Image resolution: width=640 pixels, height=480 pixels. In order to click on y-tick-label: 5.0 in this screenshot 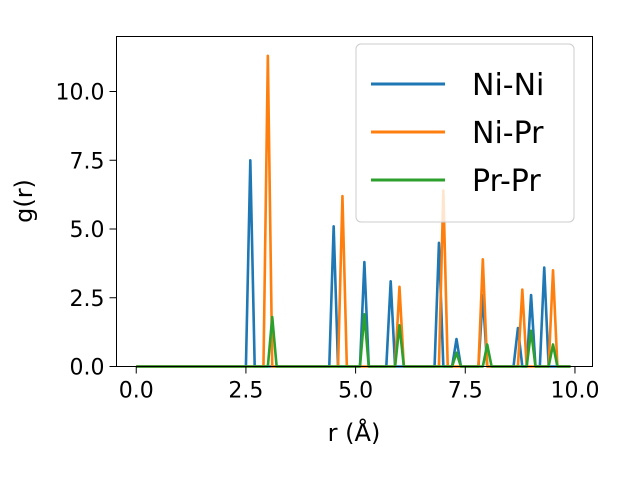, I will do `click(87, 230)`.